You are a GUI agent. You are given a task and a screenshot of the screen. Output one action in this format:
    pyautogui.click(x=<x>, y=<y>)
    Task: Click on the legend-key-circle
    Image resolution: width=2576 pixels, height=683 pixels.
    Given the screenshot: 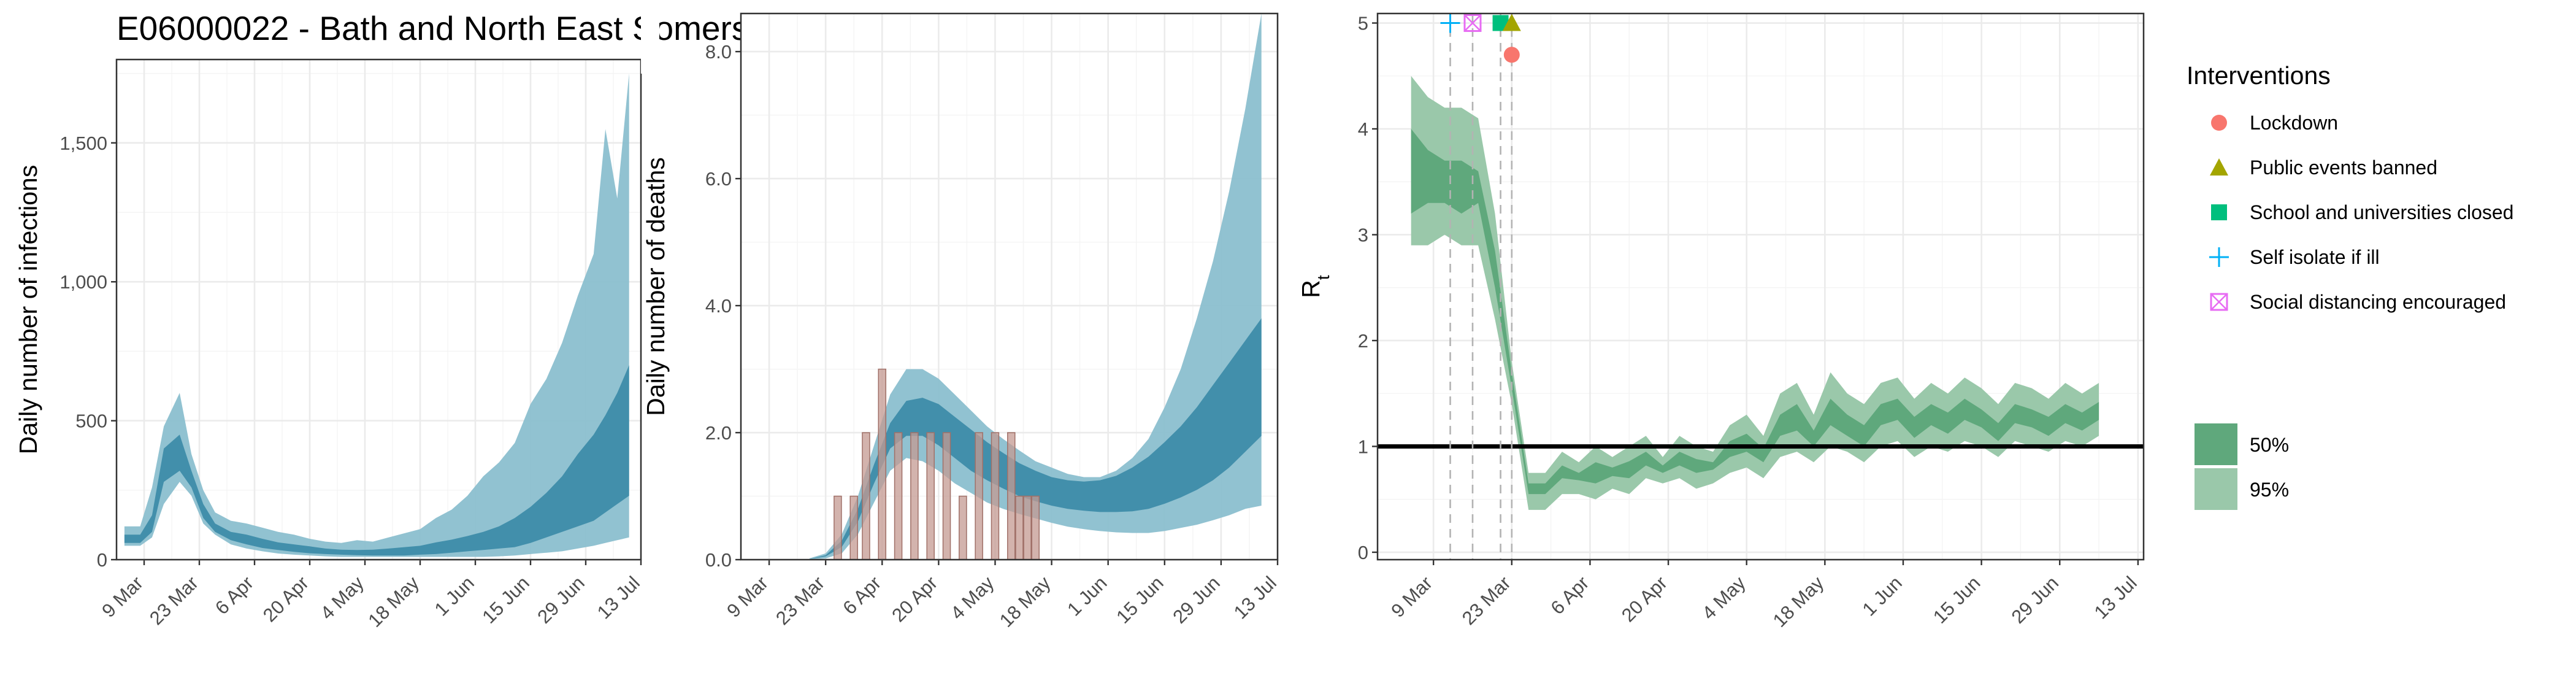 What is the action you would take?
    pyautogui.click(x=2219, y=123)
    